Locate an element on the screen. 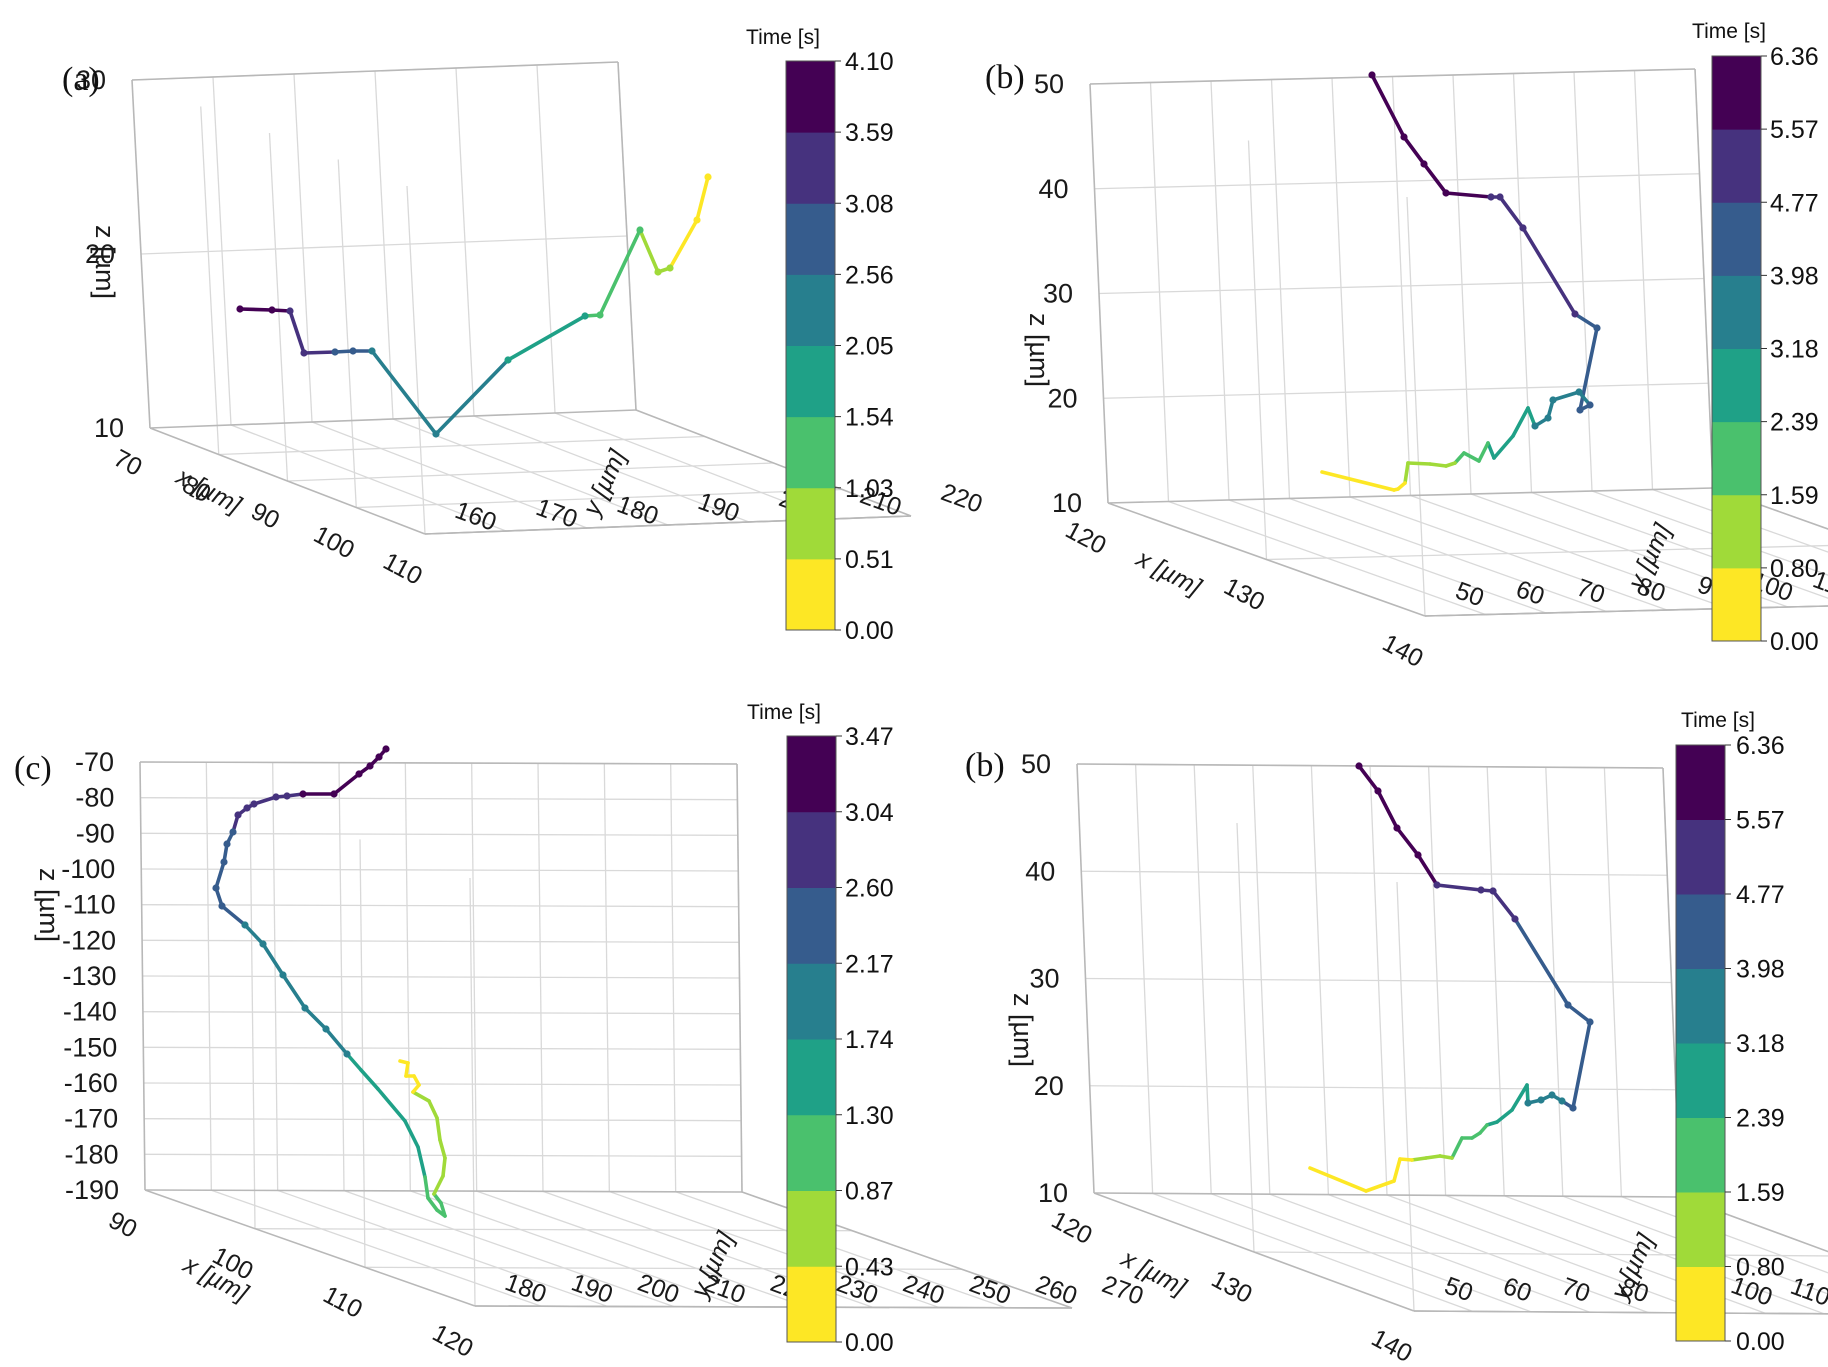 The height and width of the screenshot is (1367, 1828). z-tick-label: -120 is located at coordinates (89, 940).